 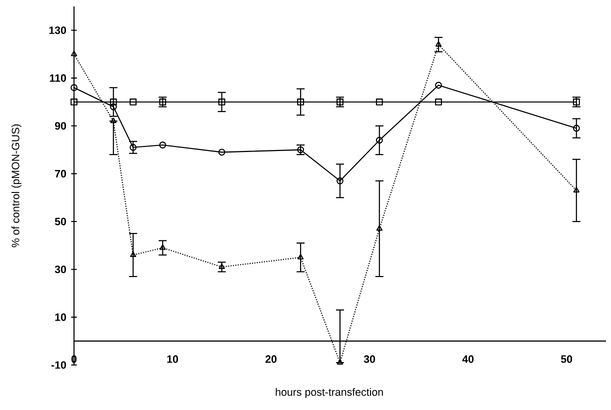 What do you see at coordinates (57, 30) in the screenshot?
I see `y-tick-label: 130` at bounding box center [57, 30].